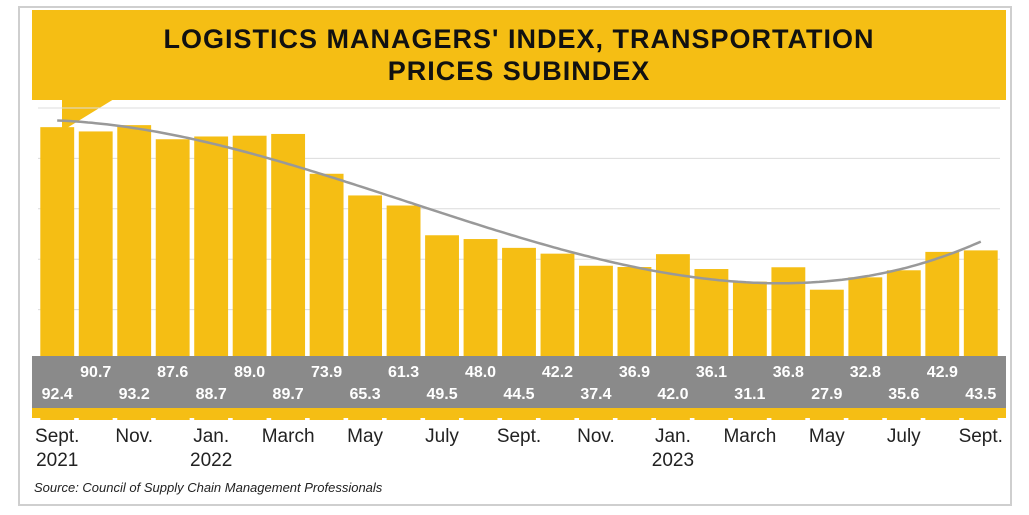  What do you see at coordinates (480, 372) in the screenshot?
I see `data-label: 48.0` at bounding box center [480, 372].